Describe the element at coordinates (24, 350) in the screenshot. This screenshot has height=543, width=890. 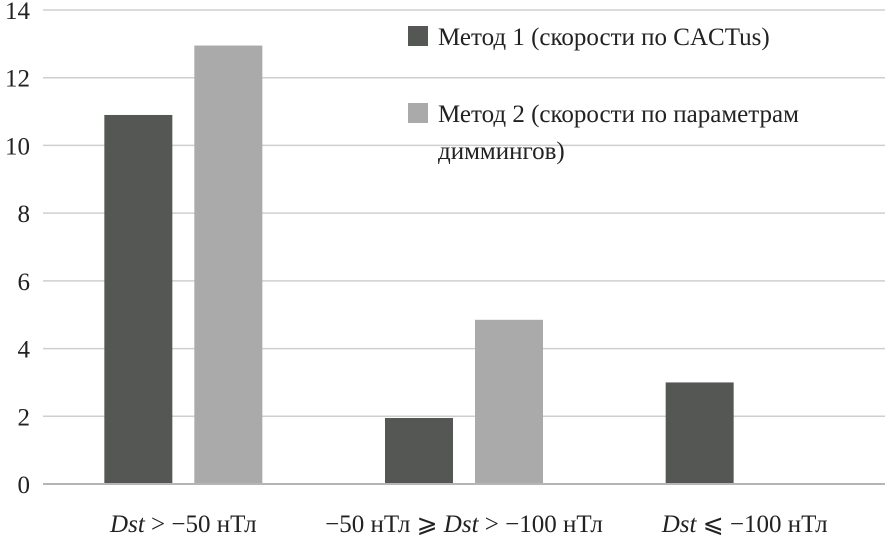
I see `y-tick-label: 4` at that location.